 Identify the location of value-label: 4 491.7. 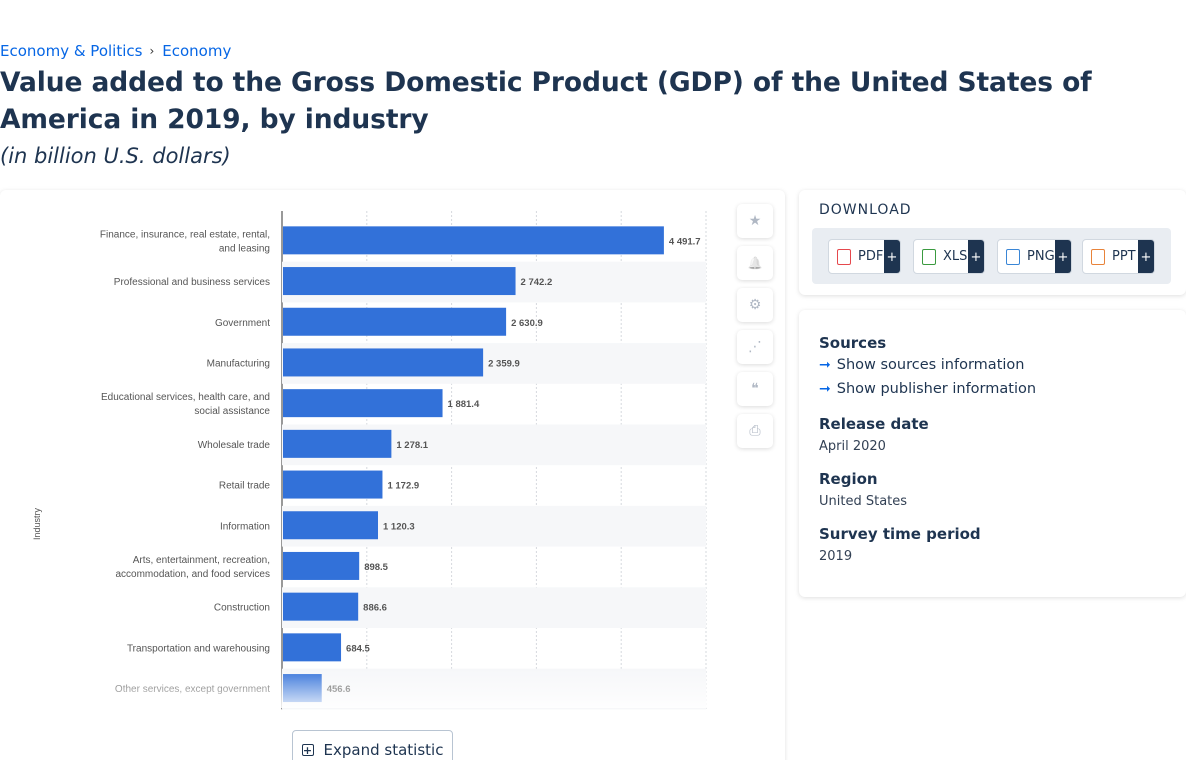
(685, 241).